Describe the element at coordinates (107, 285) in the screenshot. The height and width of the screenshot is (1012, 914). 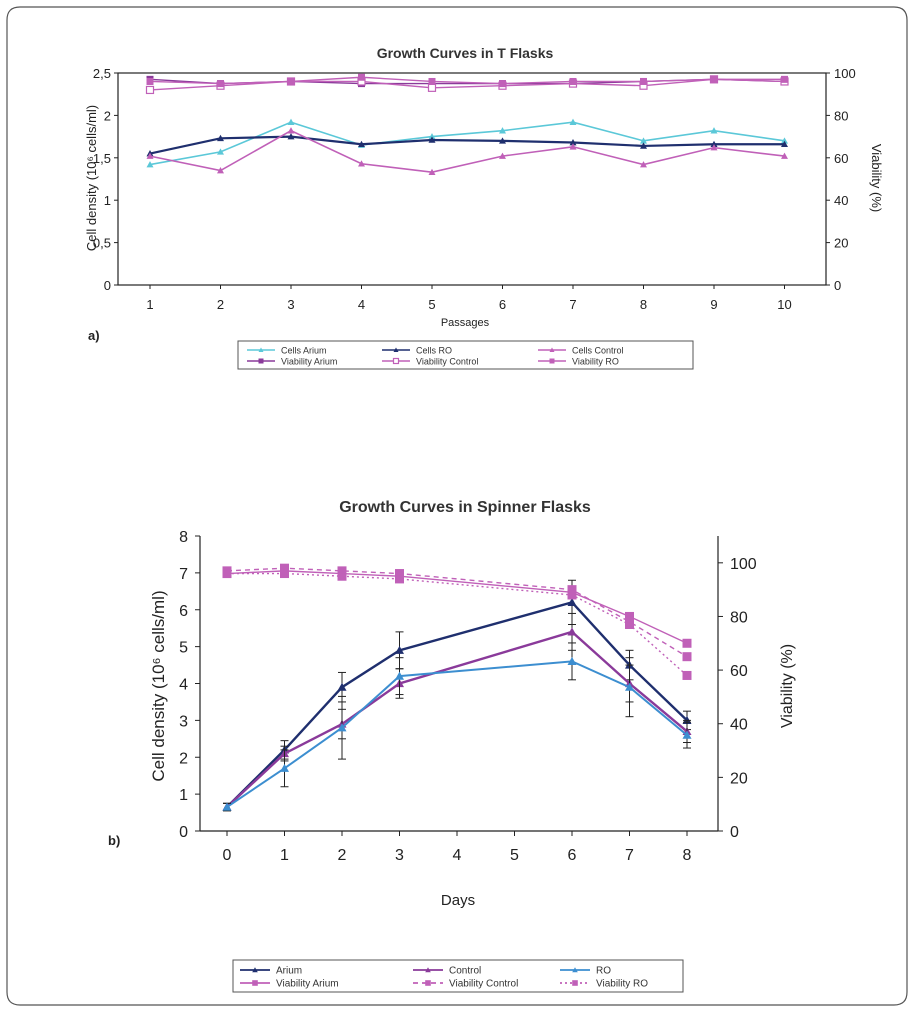
I see `y-tick-label-a: 0` at that location.